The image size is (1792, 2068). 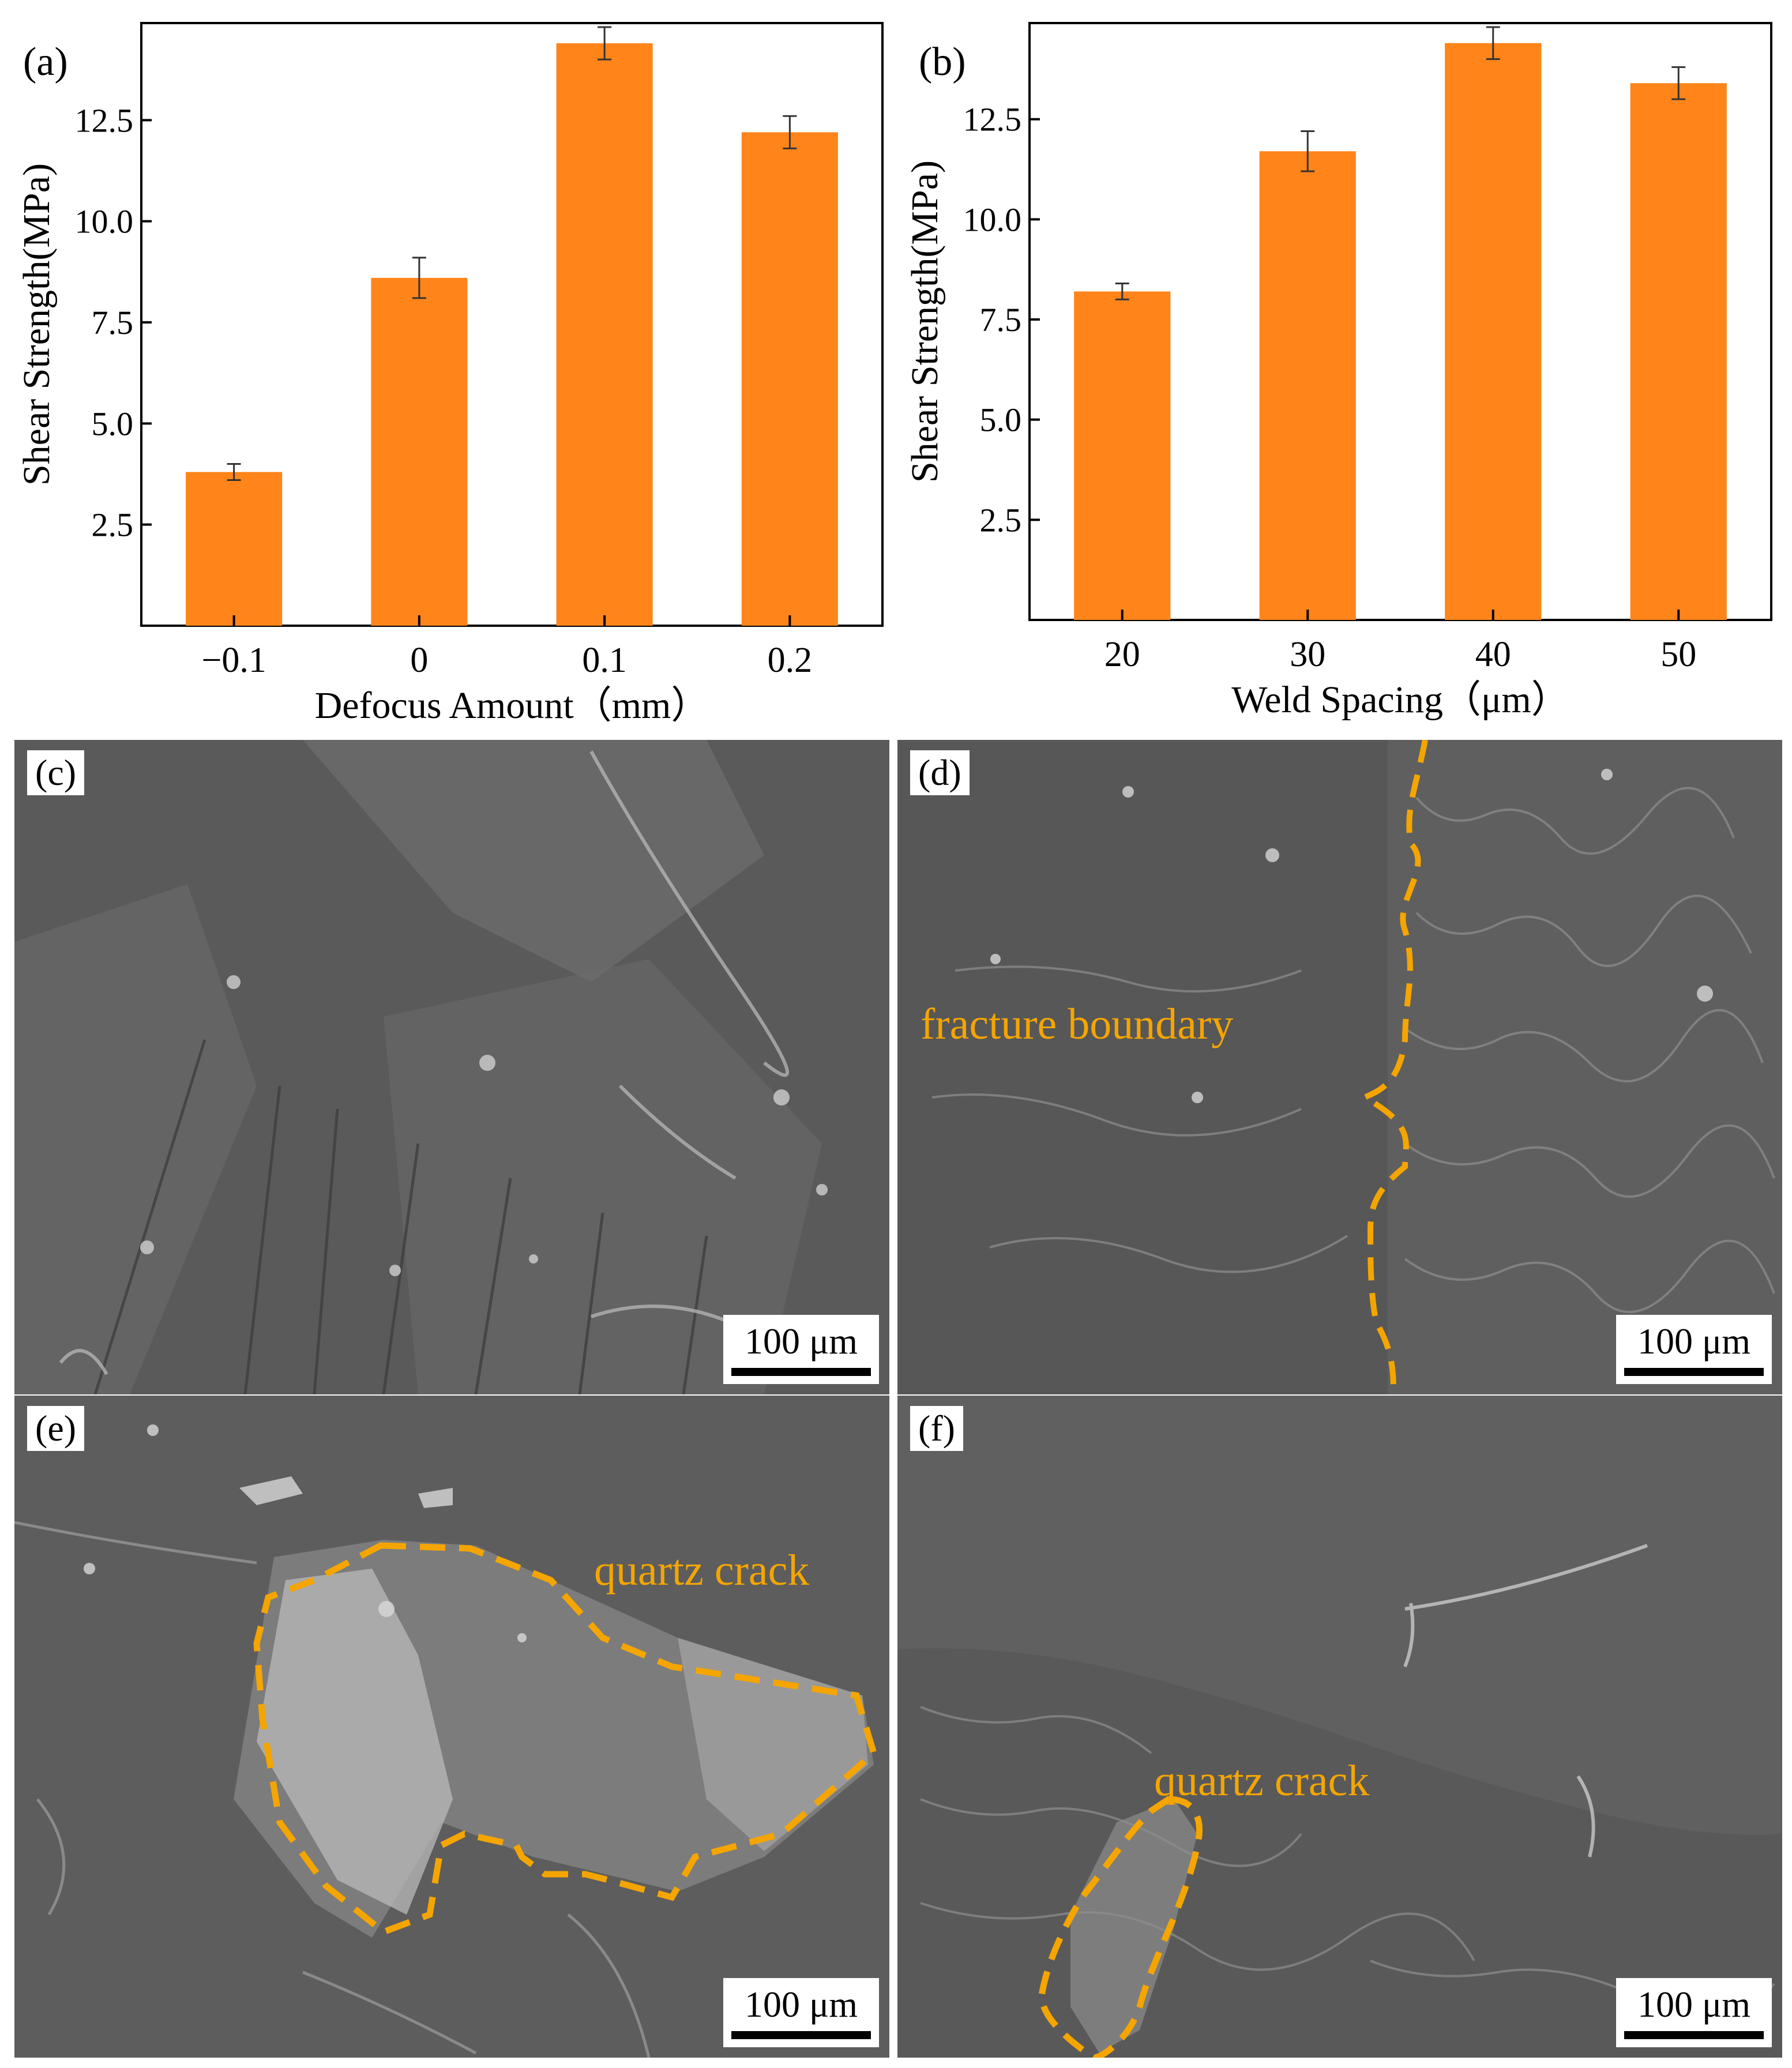 What do you see at coordinates (801, 1341) in the screenshot?
I see `scale-bar-text-c: 100 μm` at bounding box center [801, 1341].